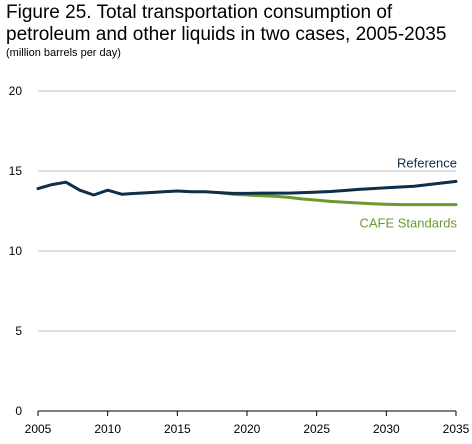  What do you see at coordinates (247, 188) in the screenshot?
I see `series-line-reference` at bounding box center [247, 188].